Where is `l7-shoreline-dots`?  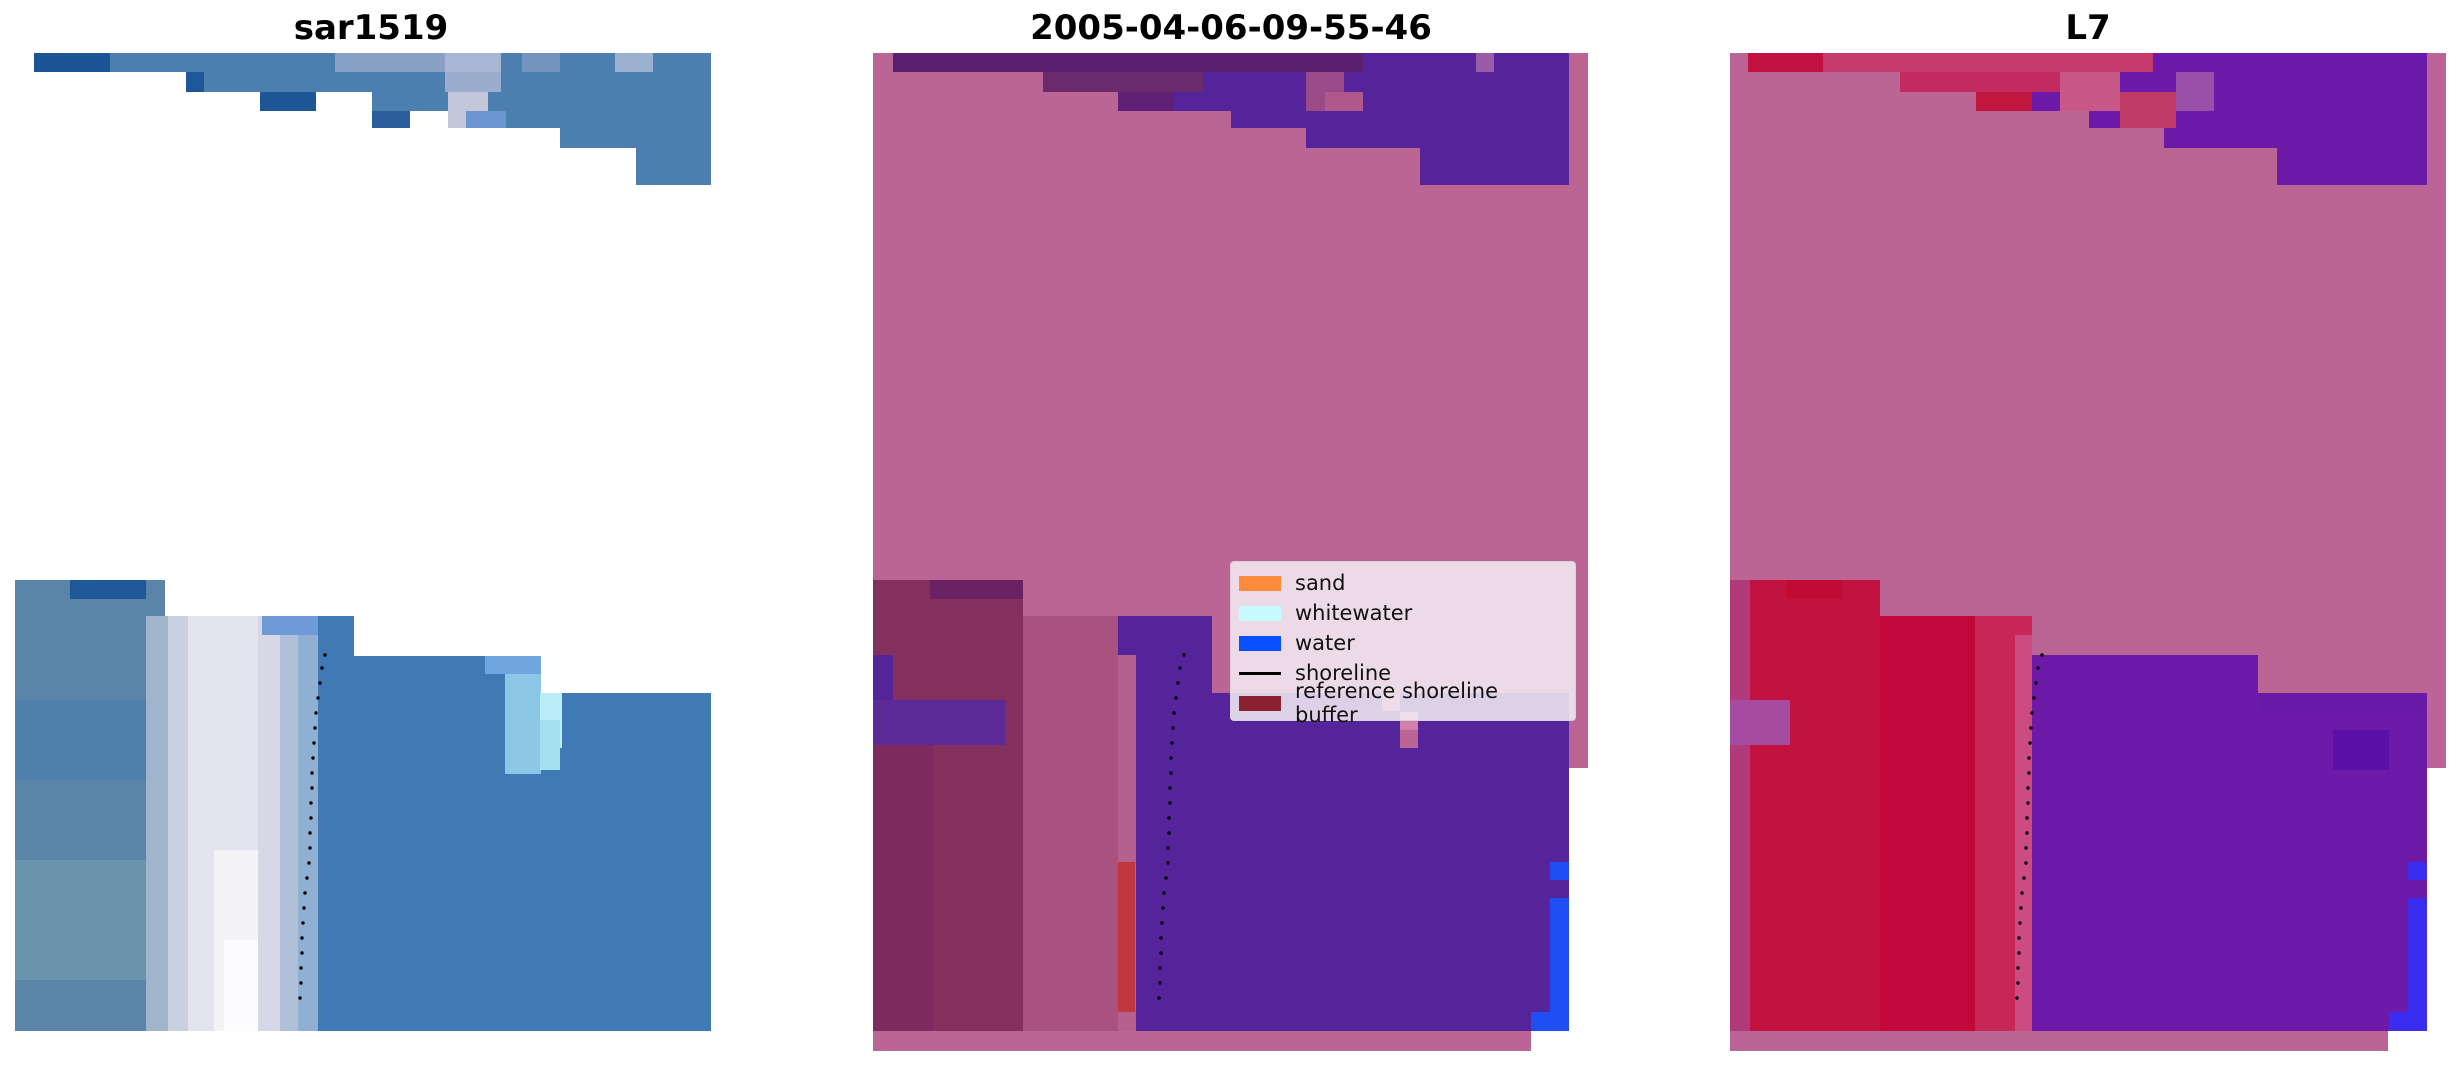
l7-shoreline-dots is located at coordinates (2029, 826).